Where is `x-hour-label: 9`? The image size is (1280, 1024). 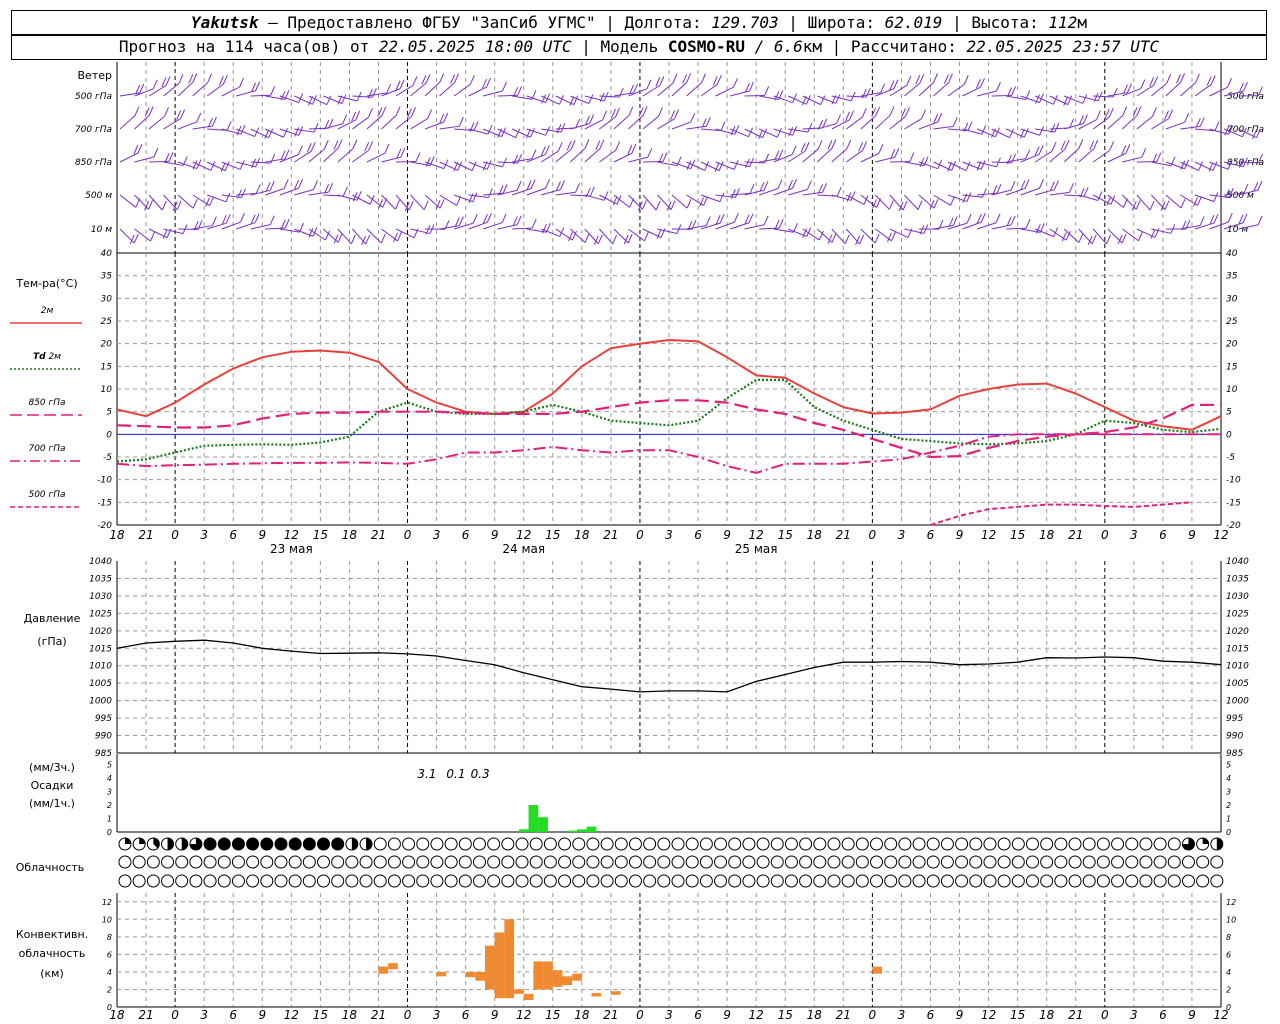
x-hour-label: 9 is located at coordinates (1192, 535).